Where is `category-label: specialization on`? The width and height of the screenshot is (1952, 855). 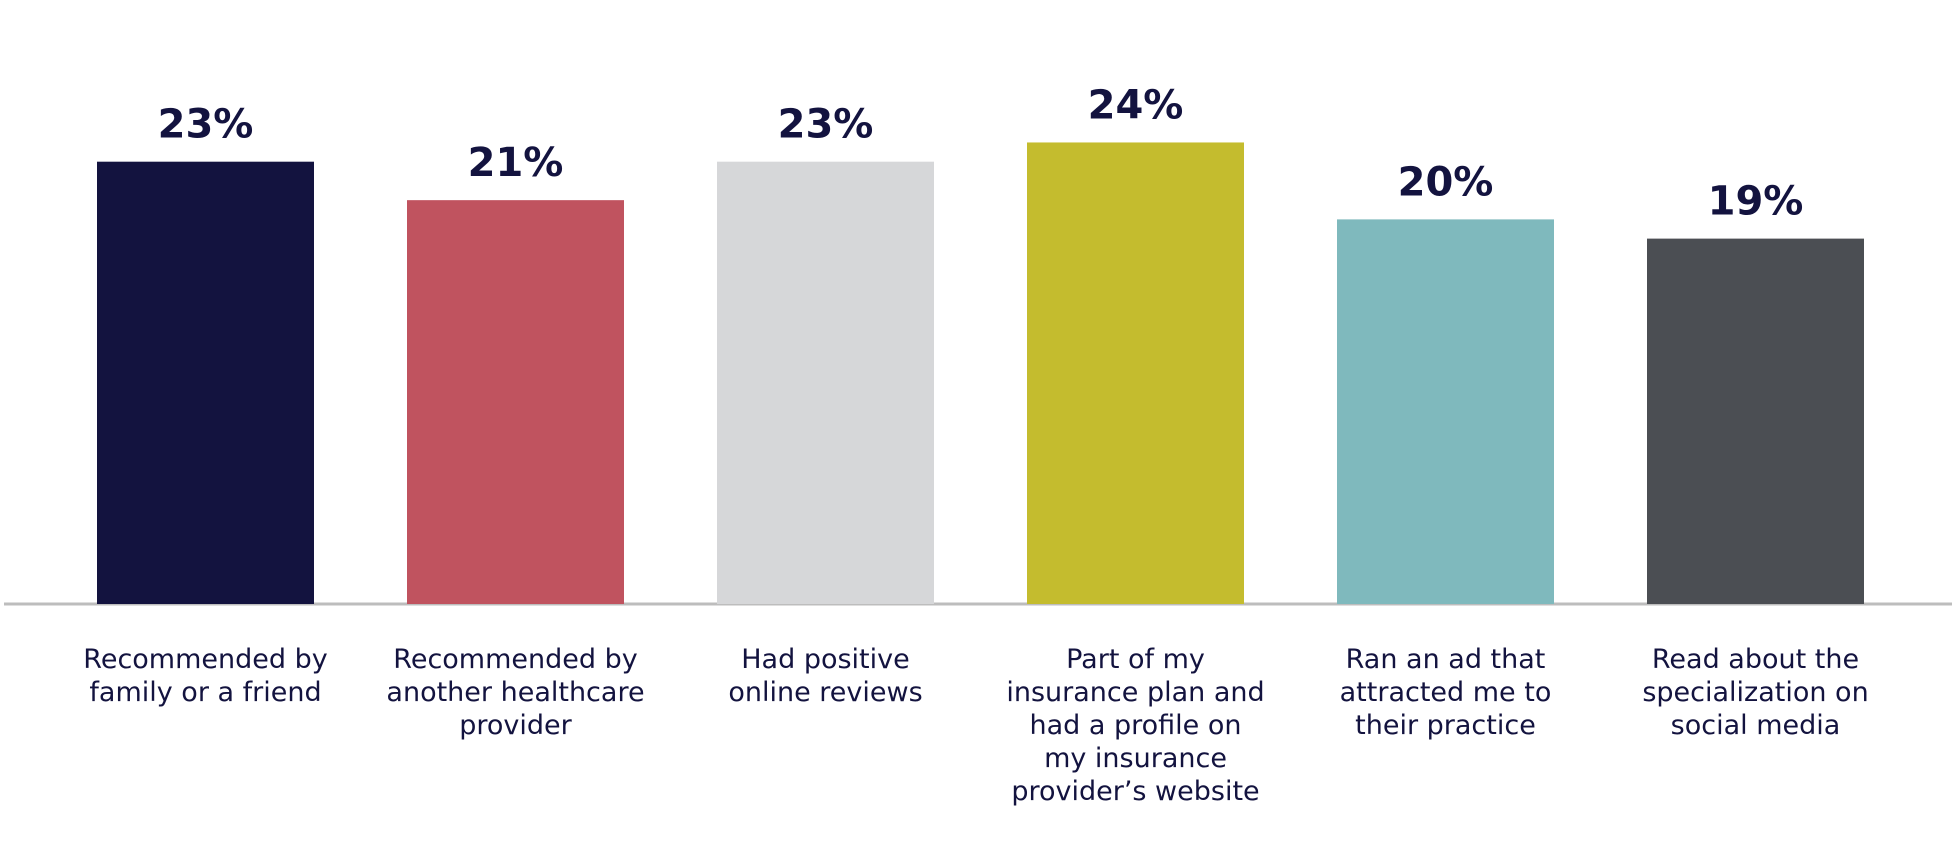
category-label: specialization on is located at coordinates (1755, 692).